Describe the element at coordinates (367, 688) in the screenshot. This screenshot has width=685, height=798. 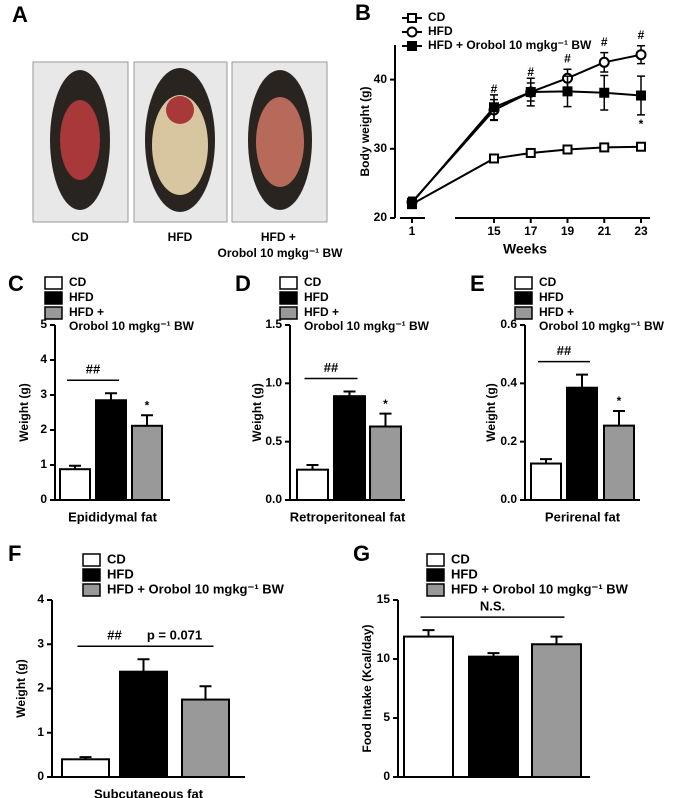
I see `y-axis-label: Food Intake (Kcal/day)` at that location.